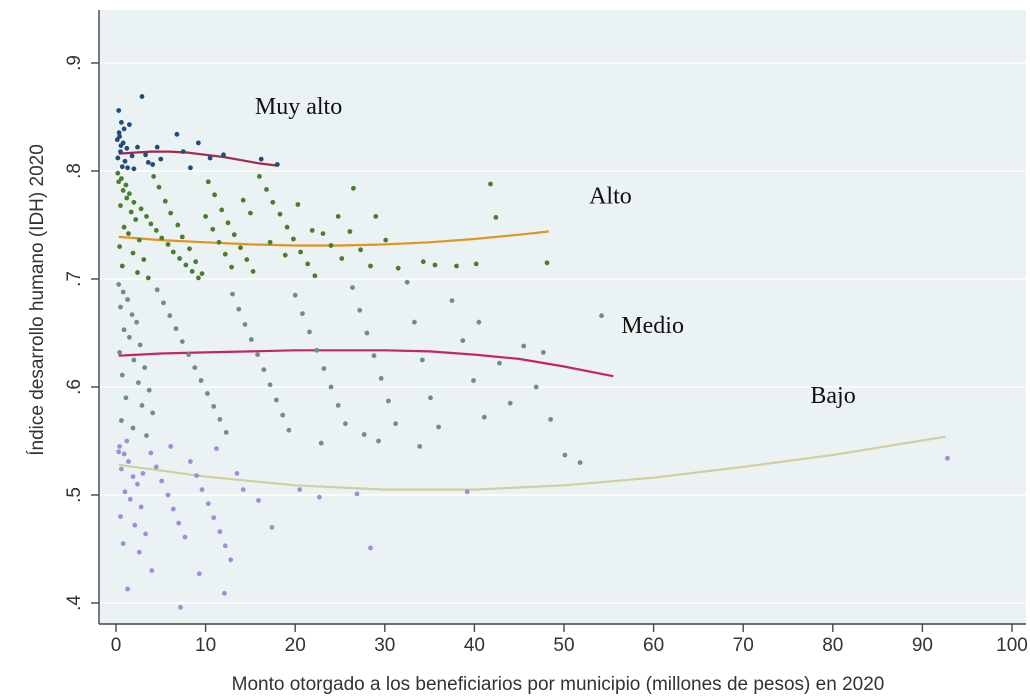 The image size is (1030, 698). I want to click on x-tick-label-9: 90, so click(922, 645).